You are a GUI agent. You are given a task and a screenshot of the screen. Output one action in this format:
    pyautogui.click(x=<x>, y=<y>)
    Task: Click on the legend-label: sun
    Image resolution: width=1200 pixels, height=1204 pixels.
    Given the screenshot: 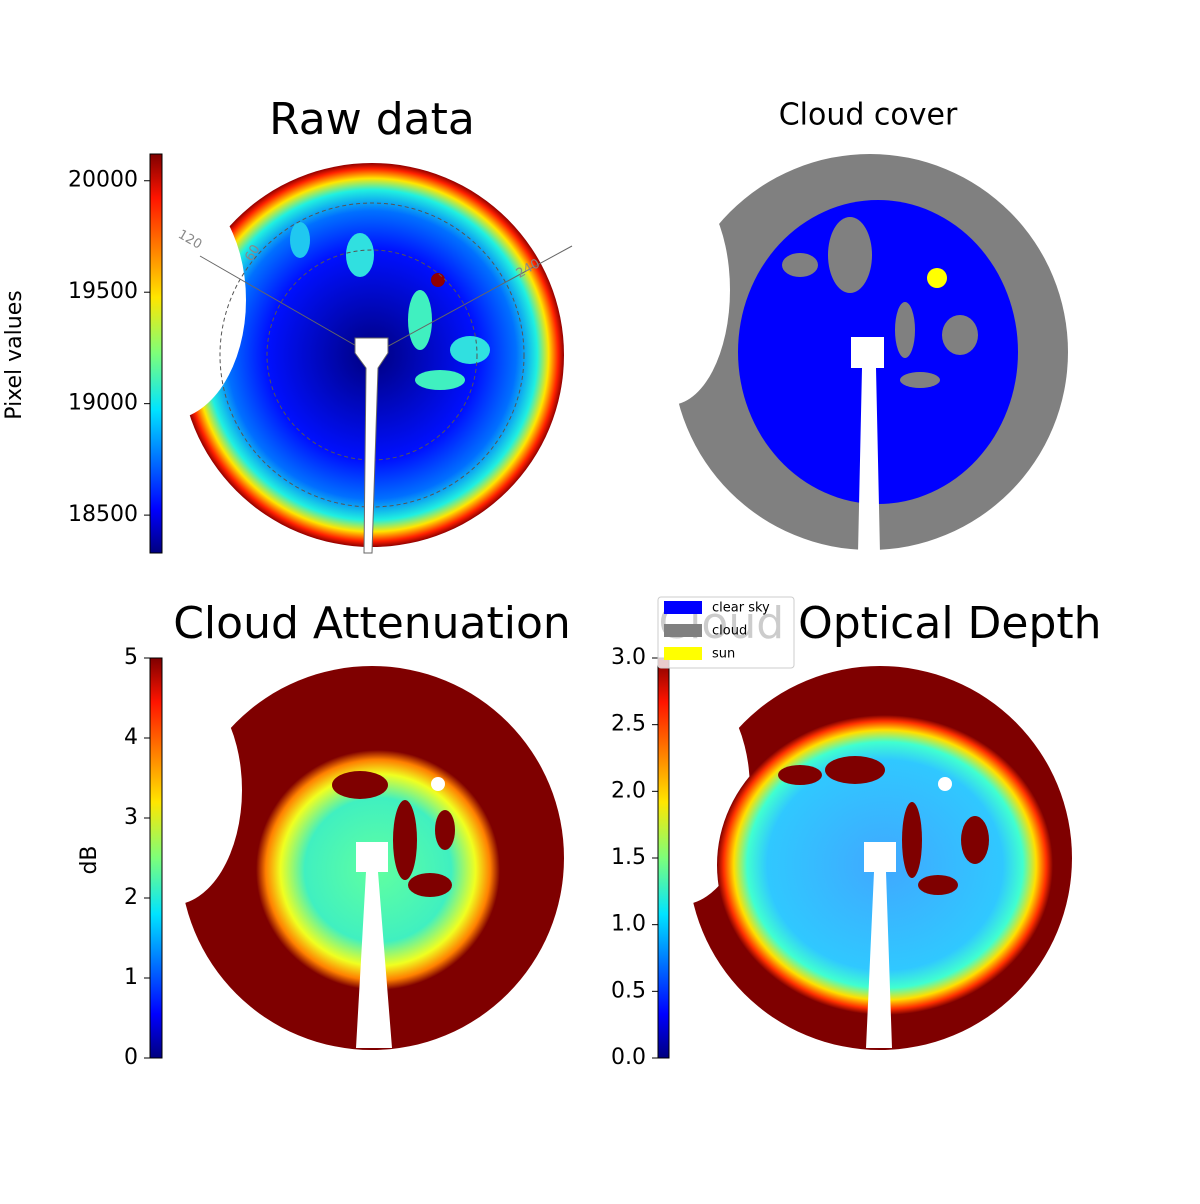 What is the action you would take?
    pyautogui.click(x=723, y=654)
    